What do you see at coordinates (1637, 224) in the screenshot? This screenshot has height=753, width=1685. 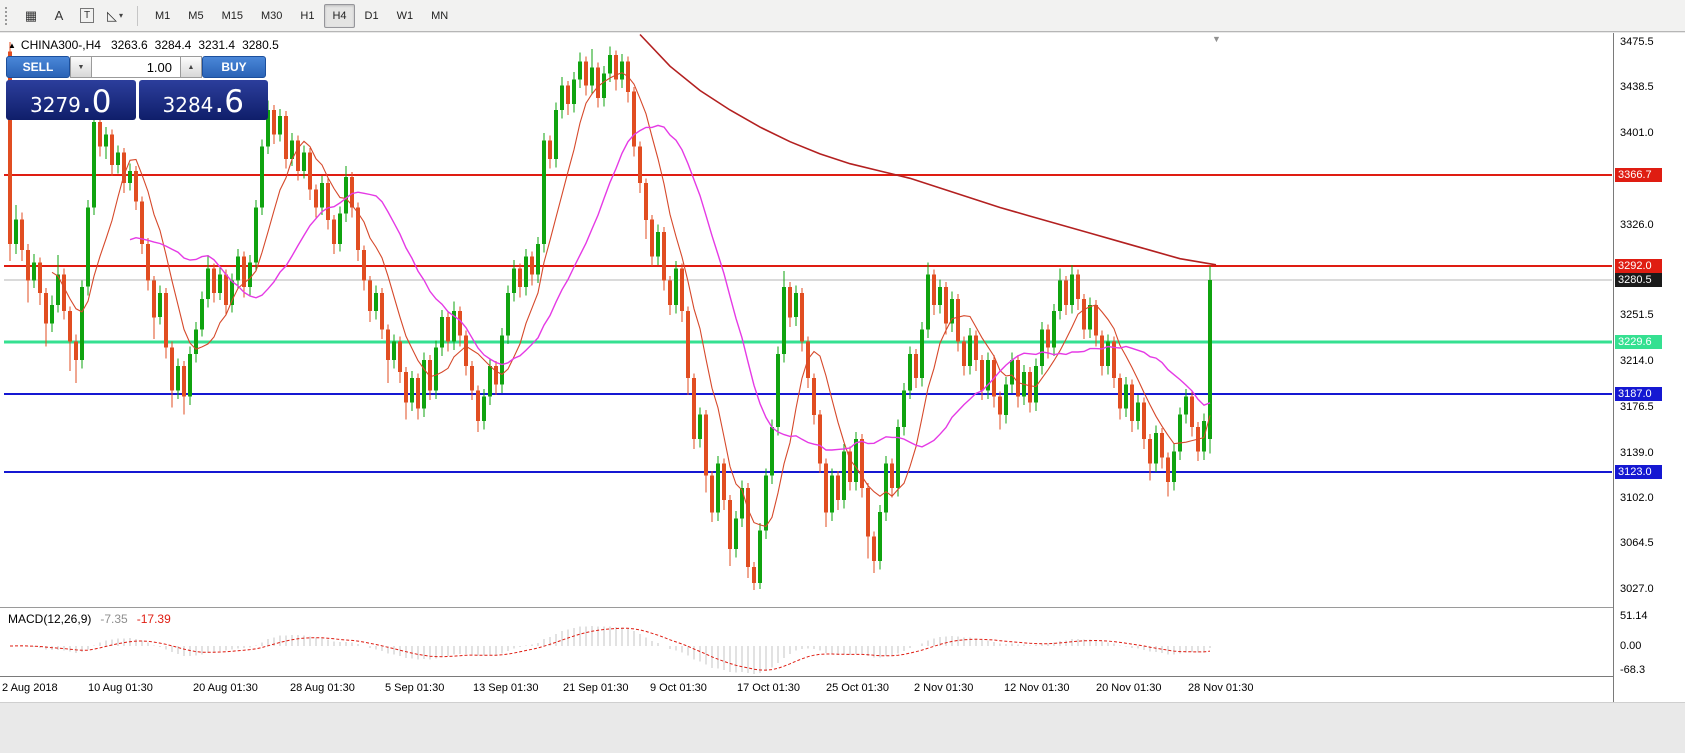 I see `price-tick-label: 3326.0` at bounding box center [1637, 224].